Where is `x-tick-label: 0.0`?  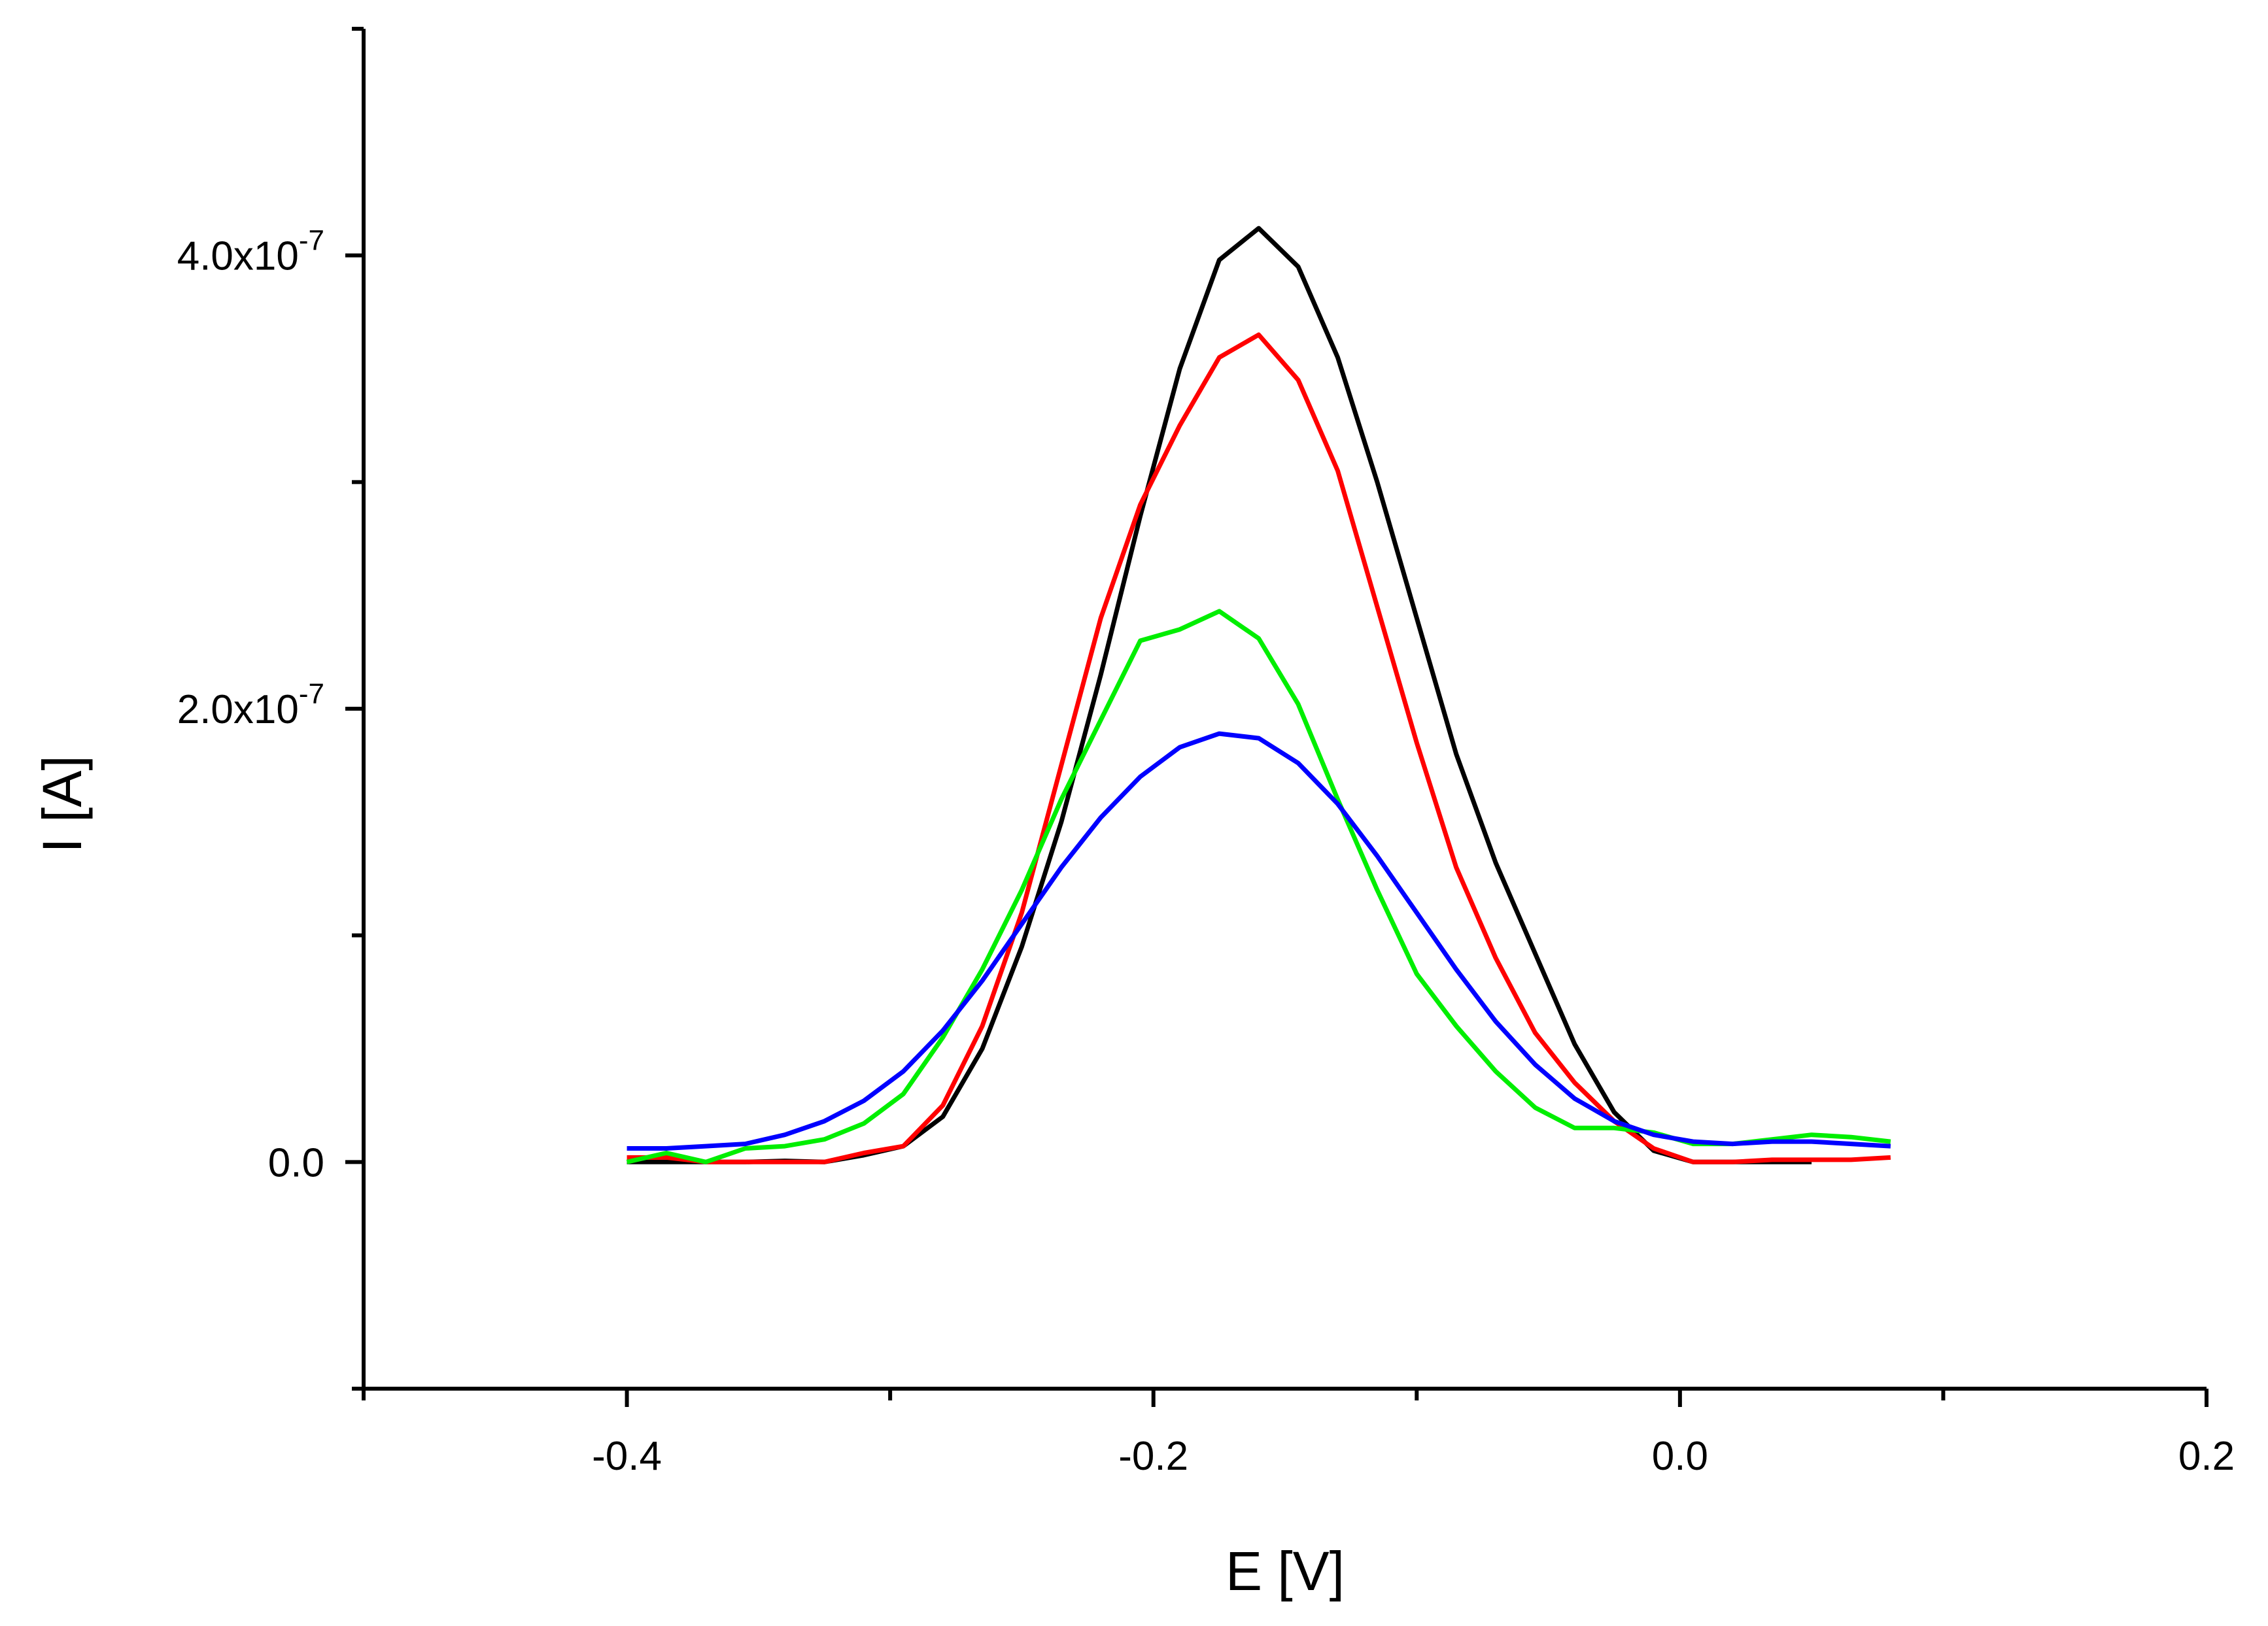 x-tick-label: 0.0 is located at coordinates (1680, 1456).